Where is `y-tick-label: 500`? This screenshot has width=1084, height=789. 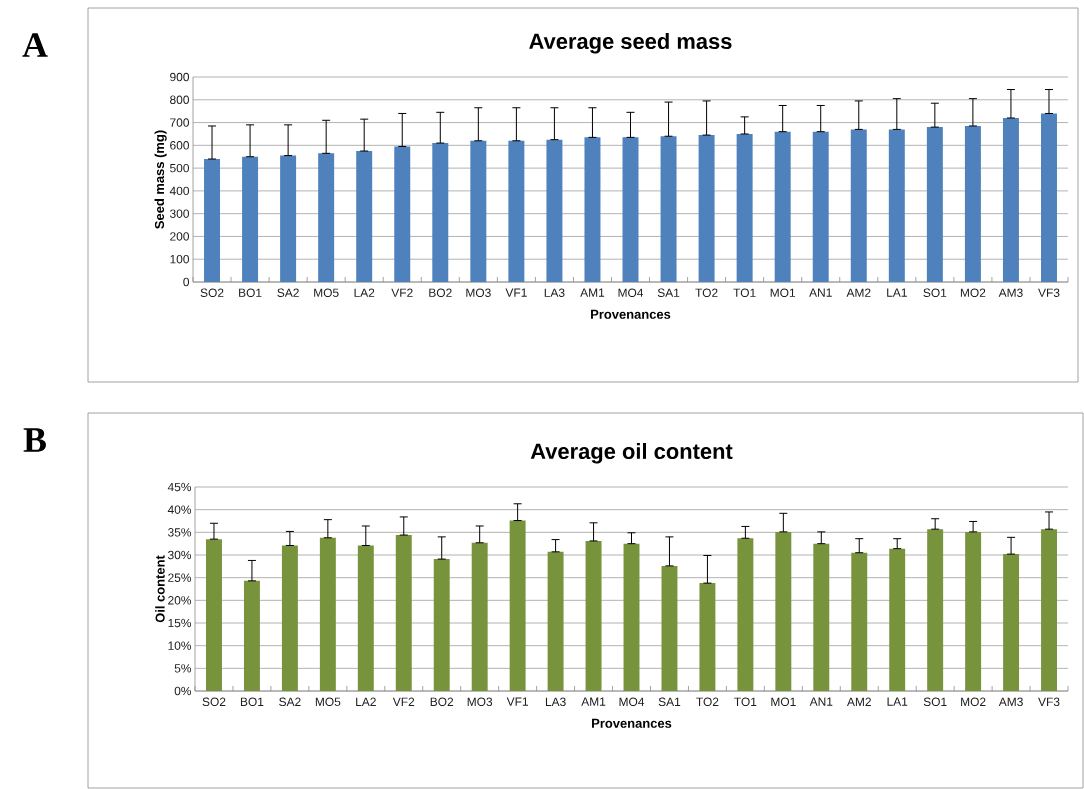
y-tick-label: 500 is located at coordinates (180, 168).